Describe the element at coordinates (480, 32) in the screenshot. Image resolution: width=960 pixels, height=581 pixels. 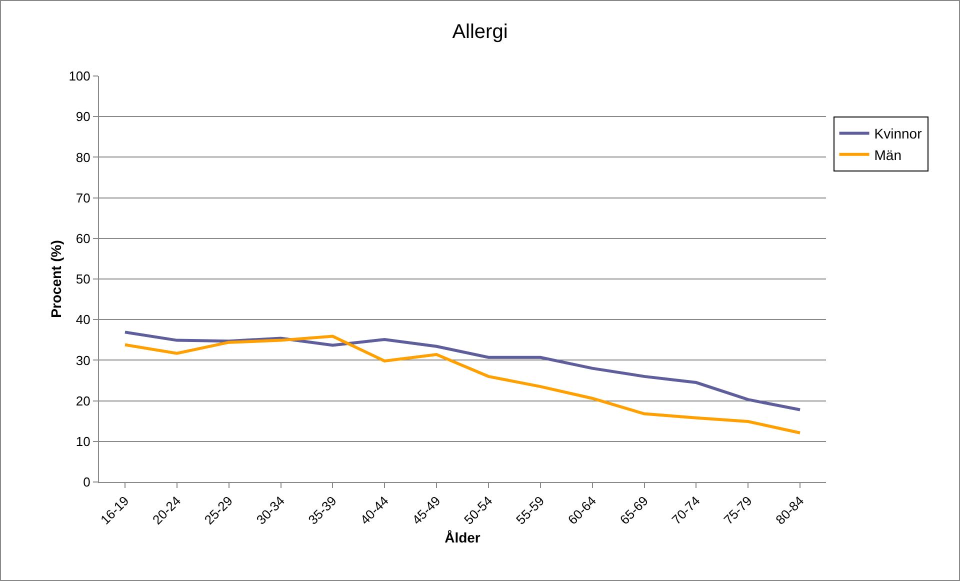
I see `chart-title: Allergi` at that location.